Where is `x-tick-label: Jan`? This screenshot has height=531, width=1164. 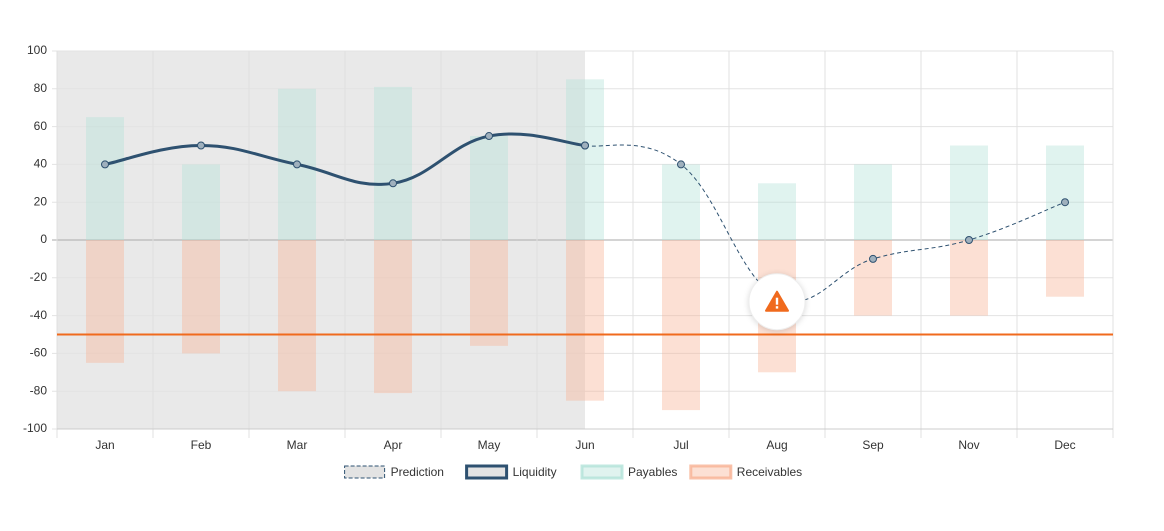 x-tick-label: Jan is located at coordinates (104, 445).